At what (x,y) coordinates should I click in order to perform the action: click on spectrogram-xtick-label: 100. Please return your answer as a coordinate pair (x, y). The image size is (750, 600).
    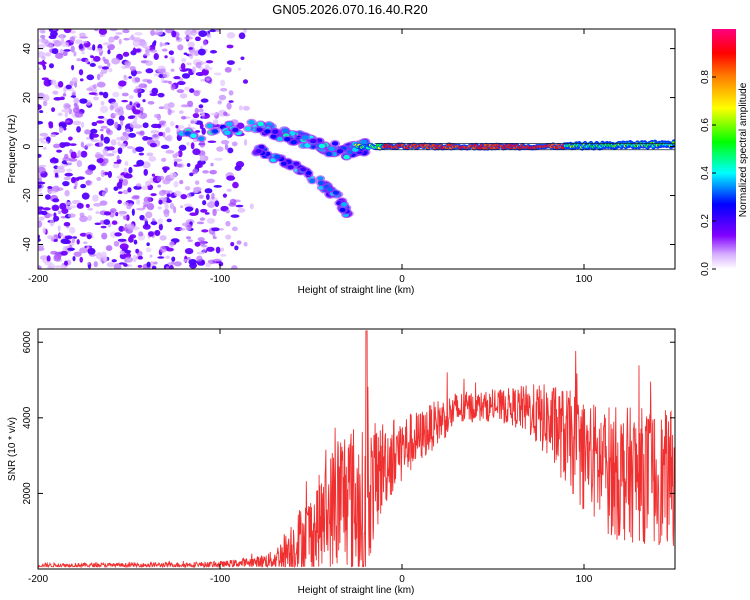
    Looking at the image, I should click on (584, 279).